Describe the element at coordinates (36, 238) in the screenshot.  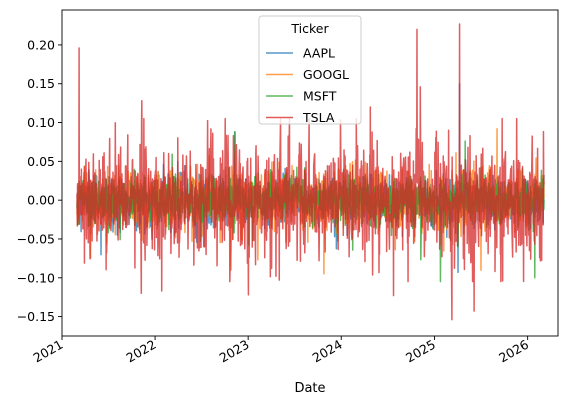
I see `y-tick-label: −0.05` at that location.